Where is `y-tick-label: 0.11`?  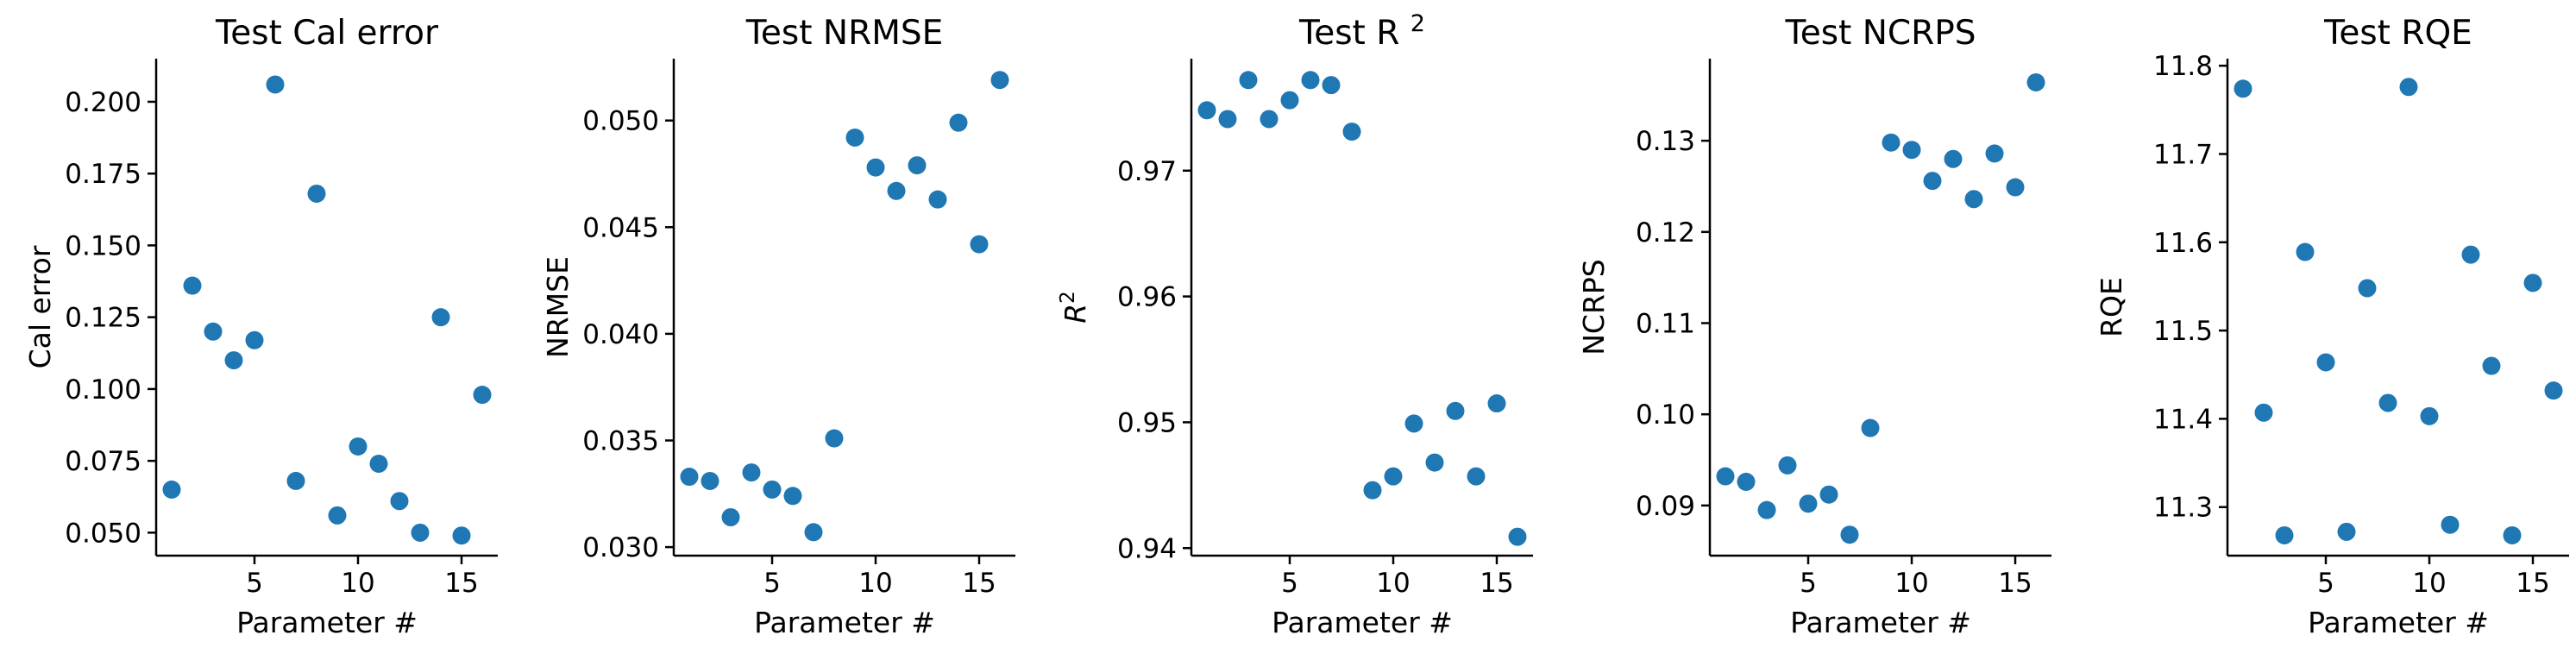 y-tick-label: 0.11 is located at coordinates (1665, 323).